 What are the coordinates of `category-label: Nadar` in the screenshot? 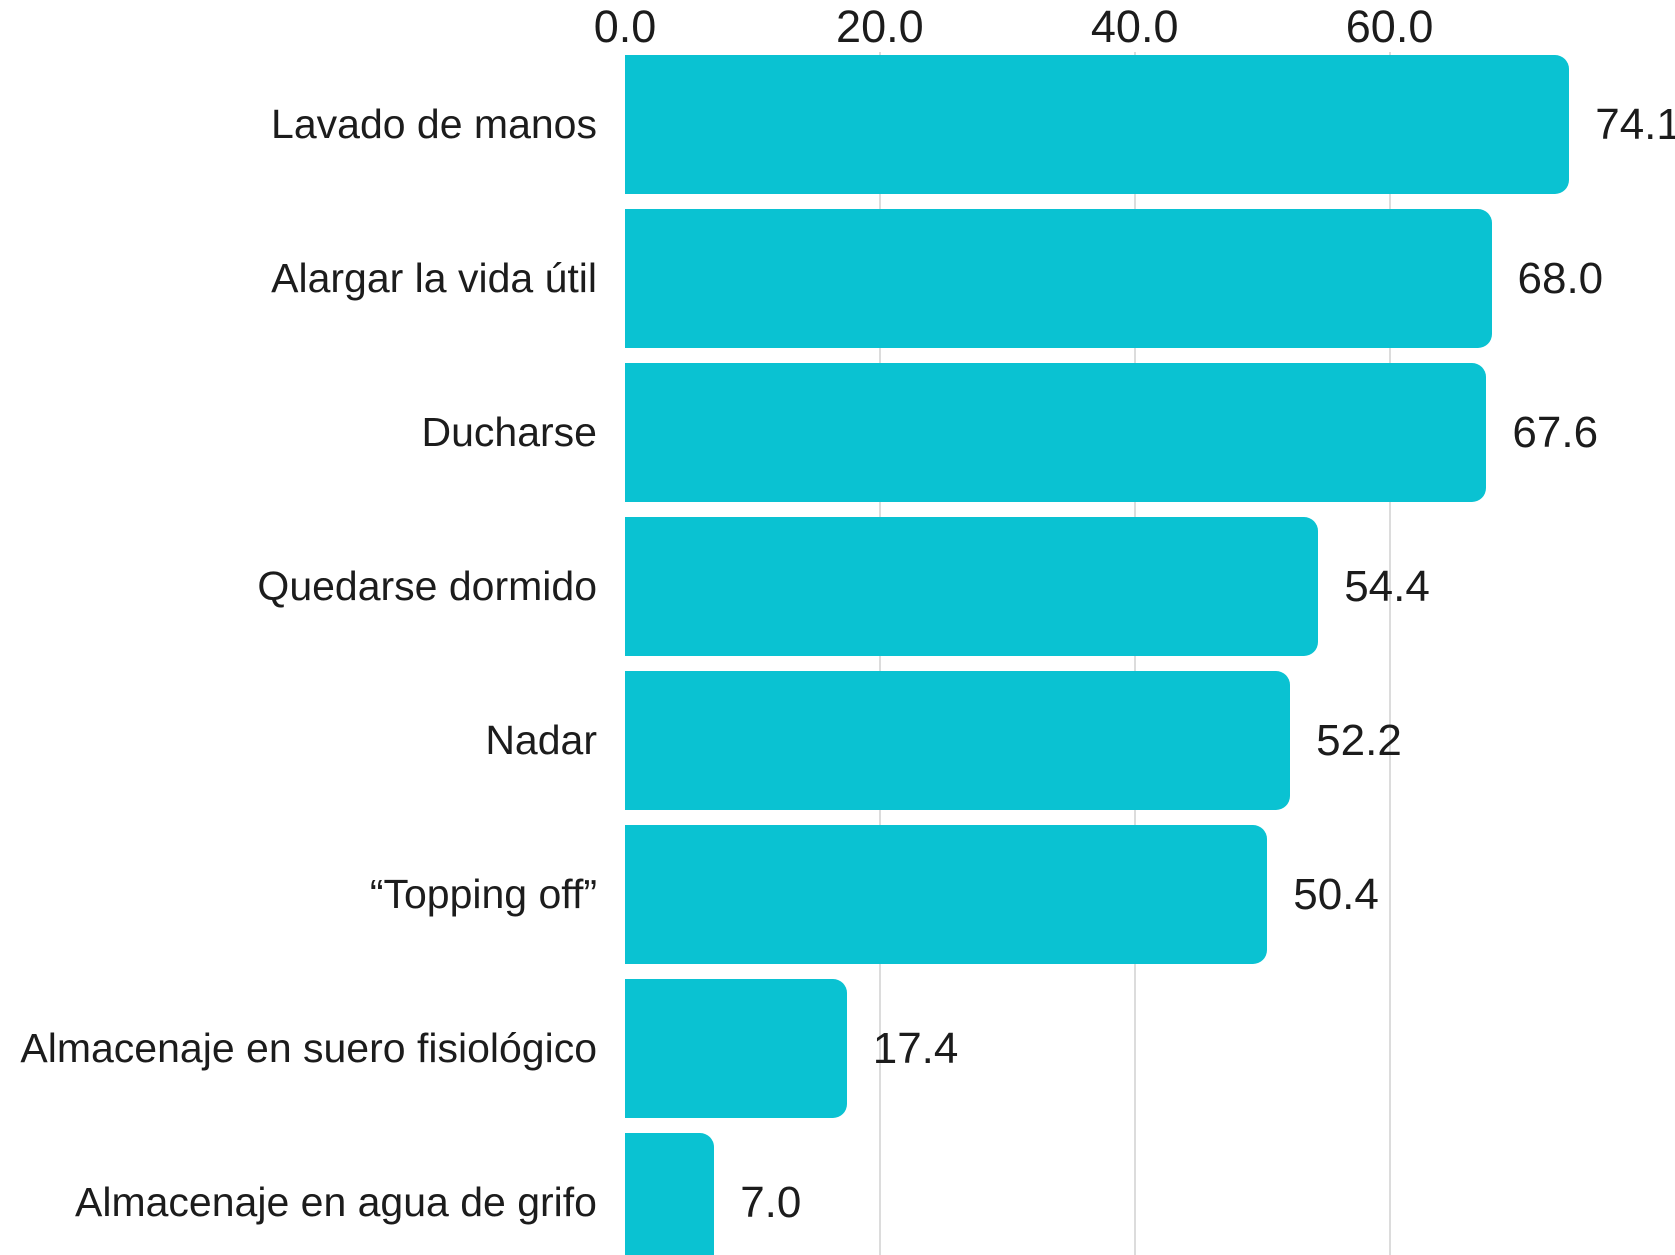 It's located at (541, 740).